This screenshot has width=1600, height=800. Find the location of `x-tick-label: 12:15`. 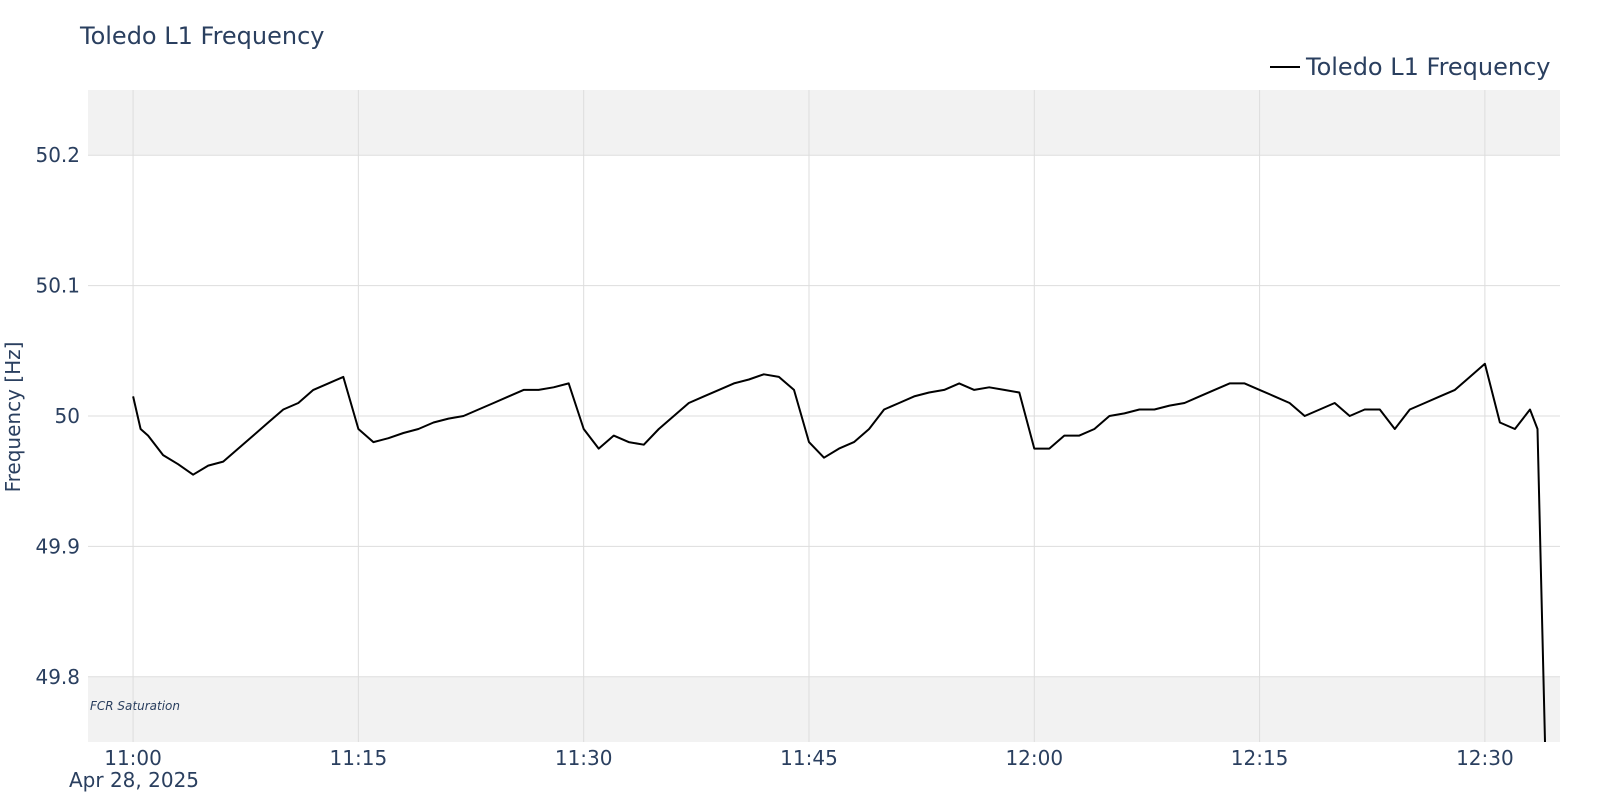

x-tick-label: 12:15 is located at coordinates (1260, 758).